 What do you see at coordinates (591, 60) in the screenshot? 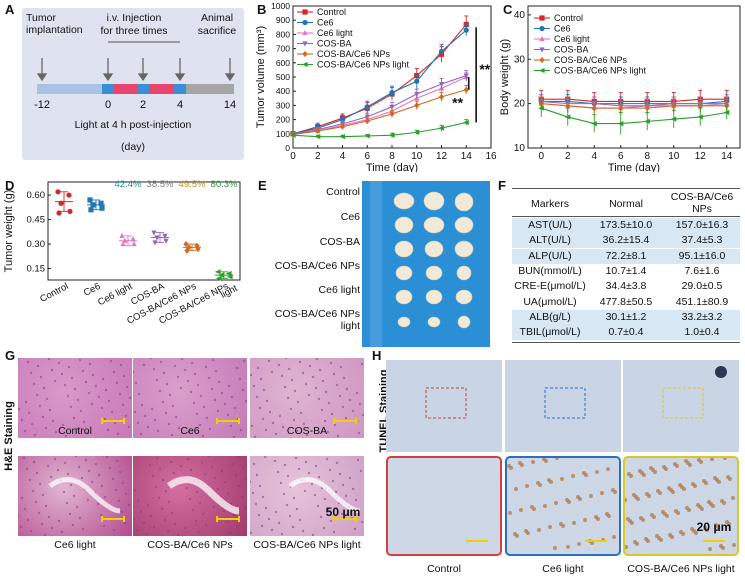
I see `legend-label: COS-BA/Ce6 NPs` at bounding box center [591, 60].